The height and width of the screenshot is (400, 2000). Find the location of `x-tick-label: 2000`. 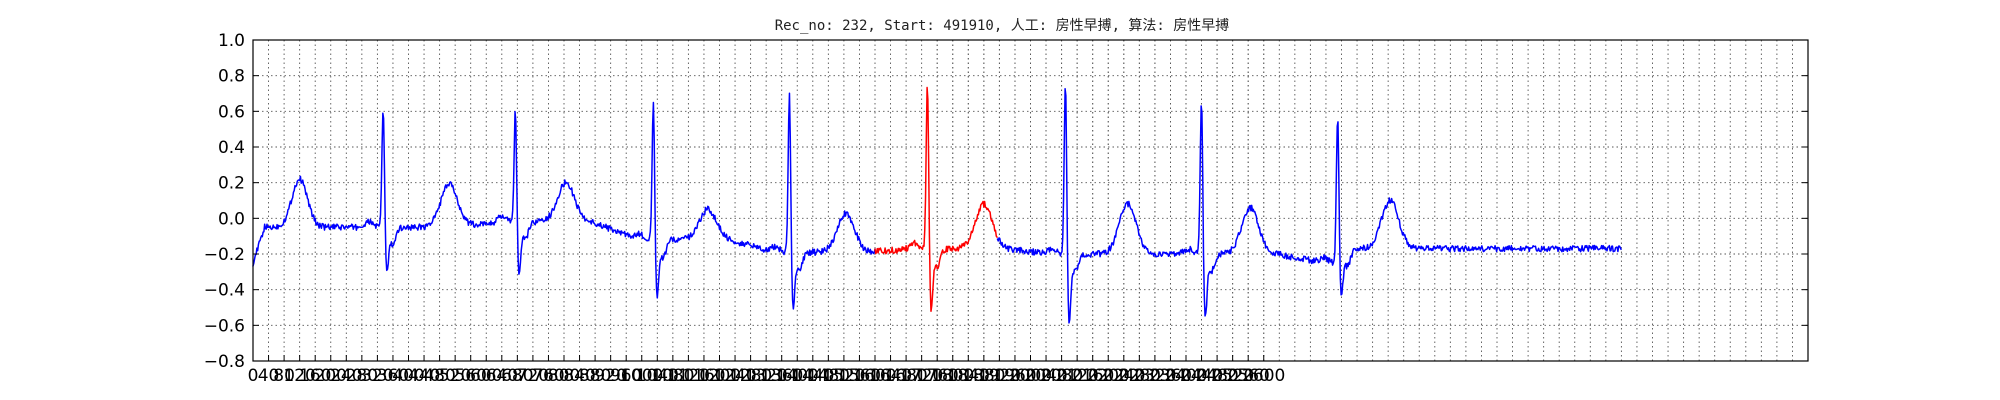

x-tick-label: 2000 is located at coordinates (1030, 376).